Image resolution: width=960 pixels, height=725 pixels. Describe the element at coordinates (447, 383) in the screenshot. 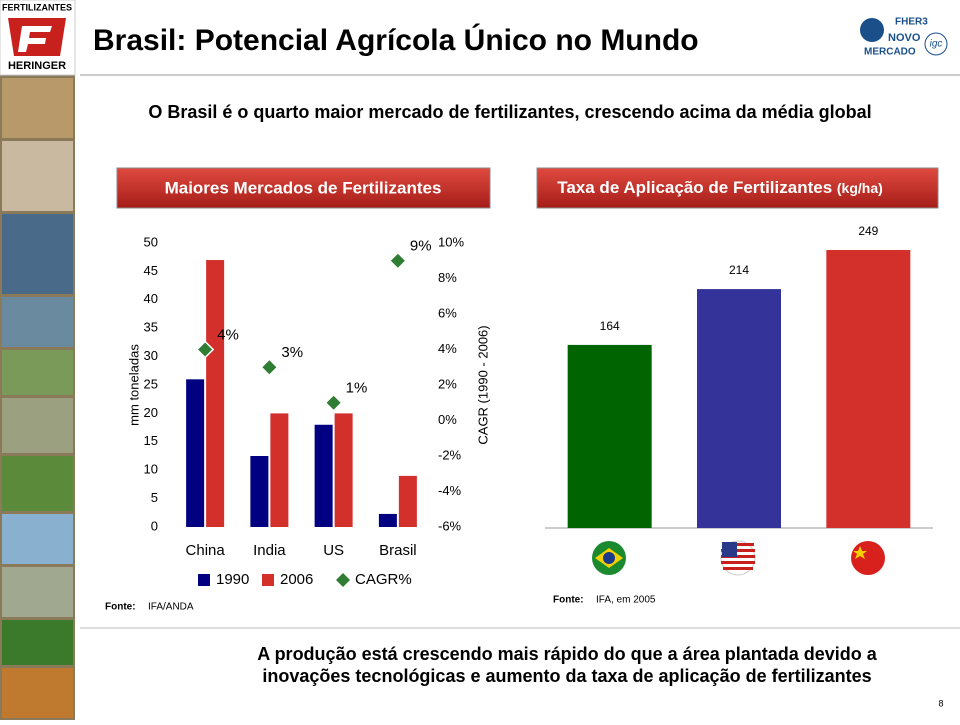

I see `y2-tick-label: 2%` at that location.